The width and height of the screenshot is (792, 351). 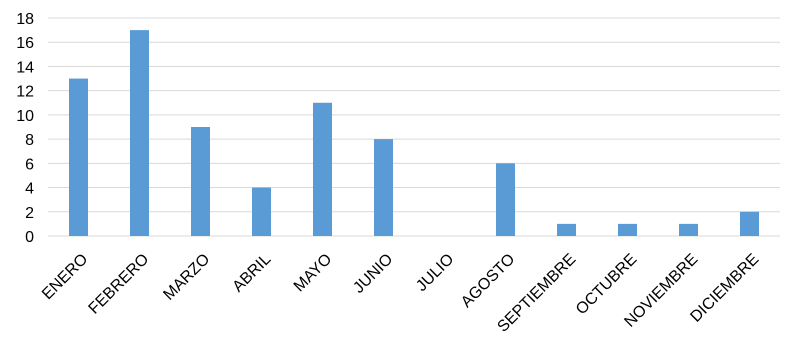 I want to click on x-category-label-abril: ABRIL, so click(x=252, y=273).